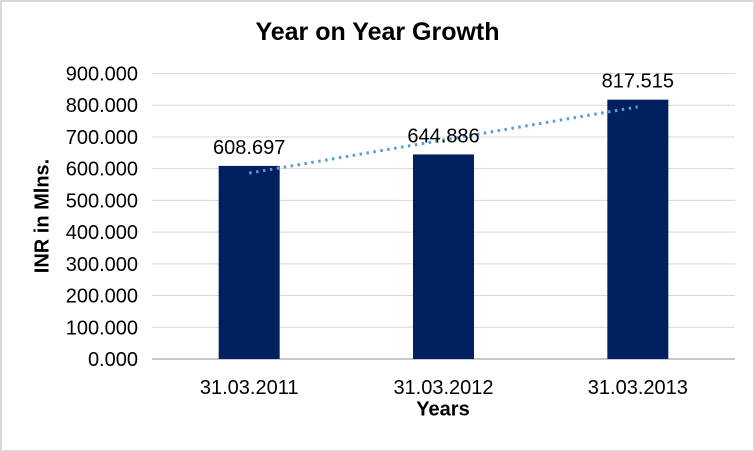 The width and height of the screenshot is (755, 452). What do you see at coordinates (443, 409) in the screenshot?
I see `x-axis-title: Years` at bounding box center [443, 409].